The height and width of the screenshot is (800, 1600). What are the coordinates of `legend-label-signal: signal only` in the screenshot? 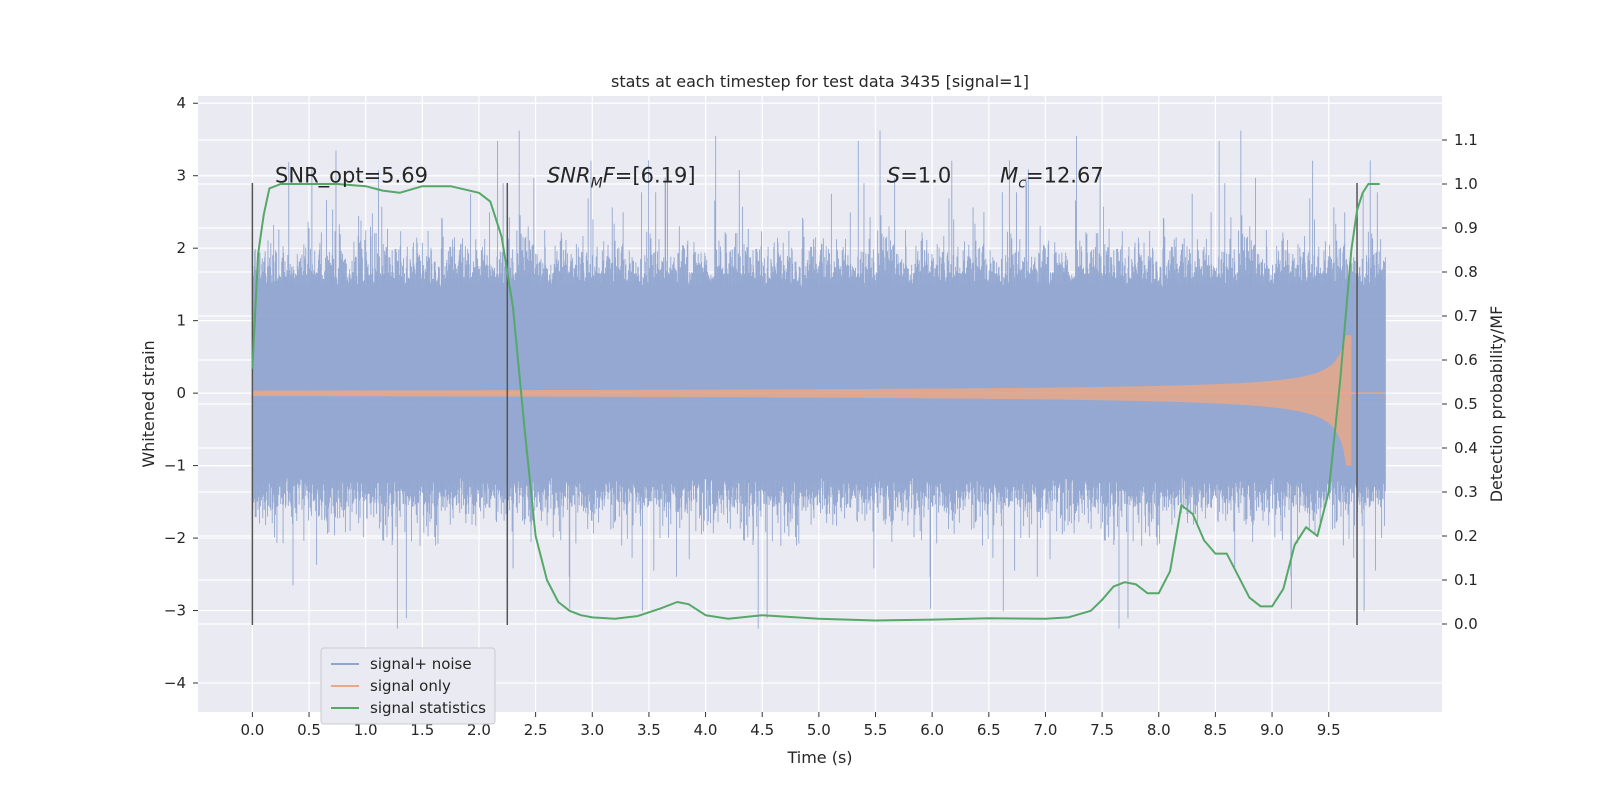 It's located at (410, 686).